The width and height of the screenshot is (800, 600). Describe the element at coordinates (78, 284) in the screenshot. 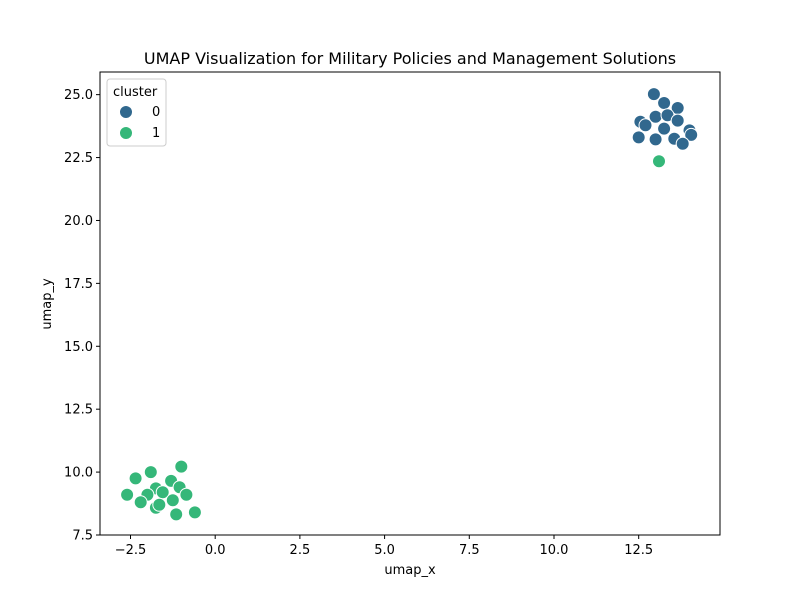

I see `y-tick-label: 17.5` at that location.